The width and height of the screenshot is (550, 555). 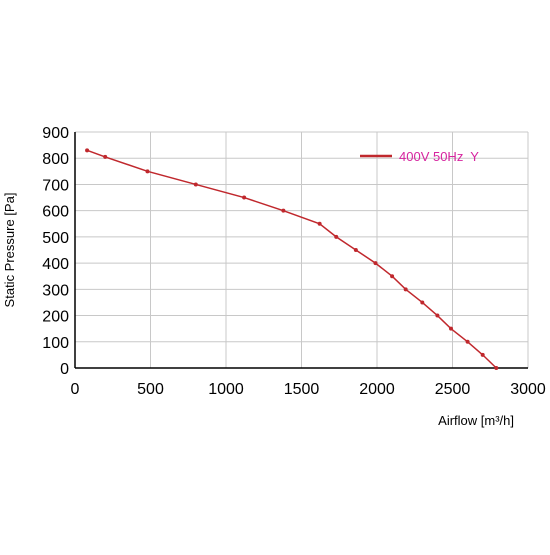 What do you see at coordinates (476, 420) in the screenshot?
I see `x-axis-label: Airflow [m³/h]` at bounding box center [476, 420].